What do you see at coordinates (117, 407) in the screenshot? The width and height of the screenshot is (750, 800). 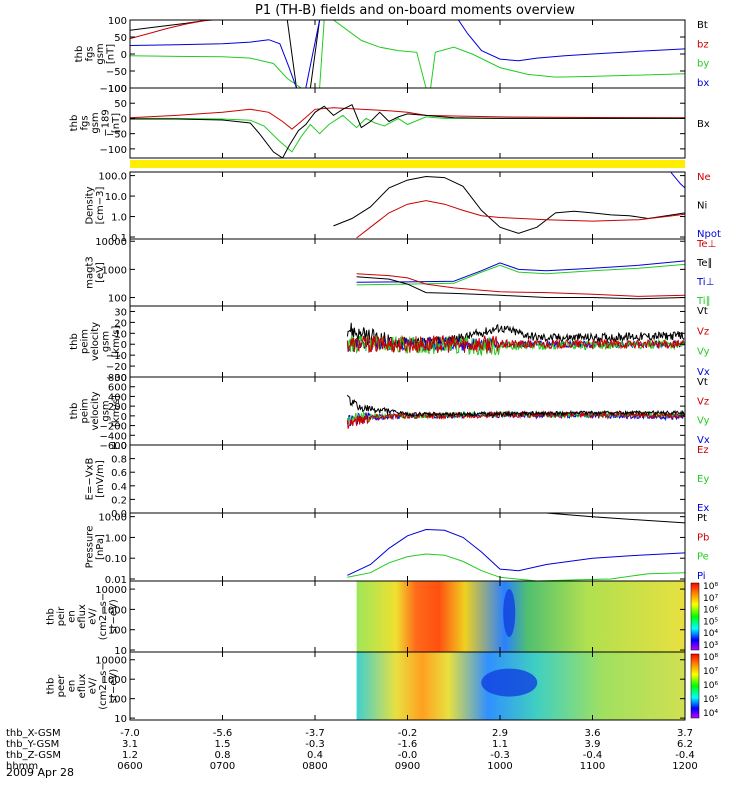 I see `y-tick-label: 200` at bounding box center [117, 407].